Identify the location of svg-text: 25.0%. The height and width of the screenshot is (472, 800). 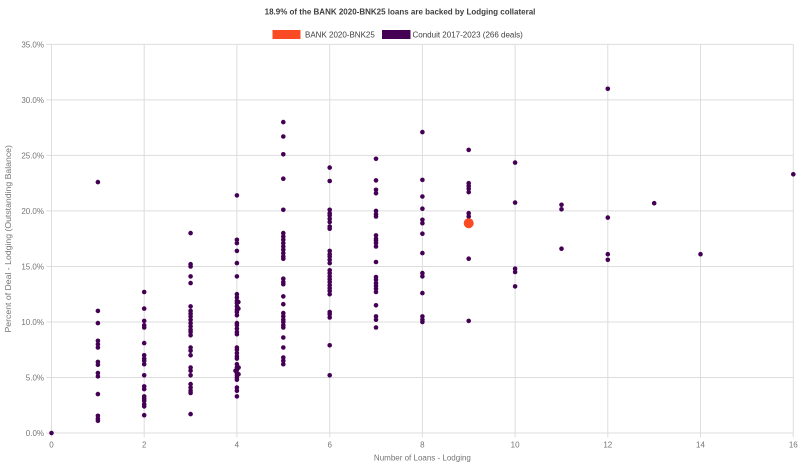
(32, 155).